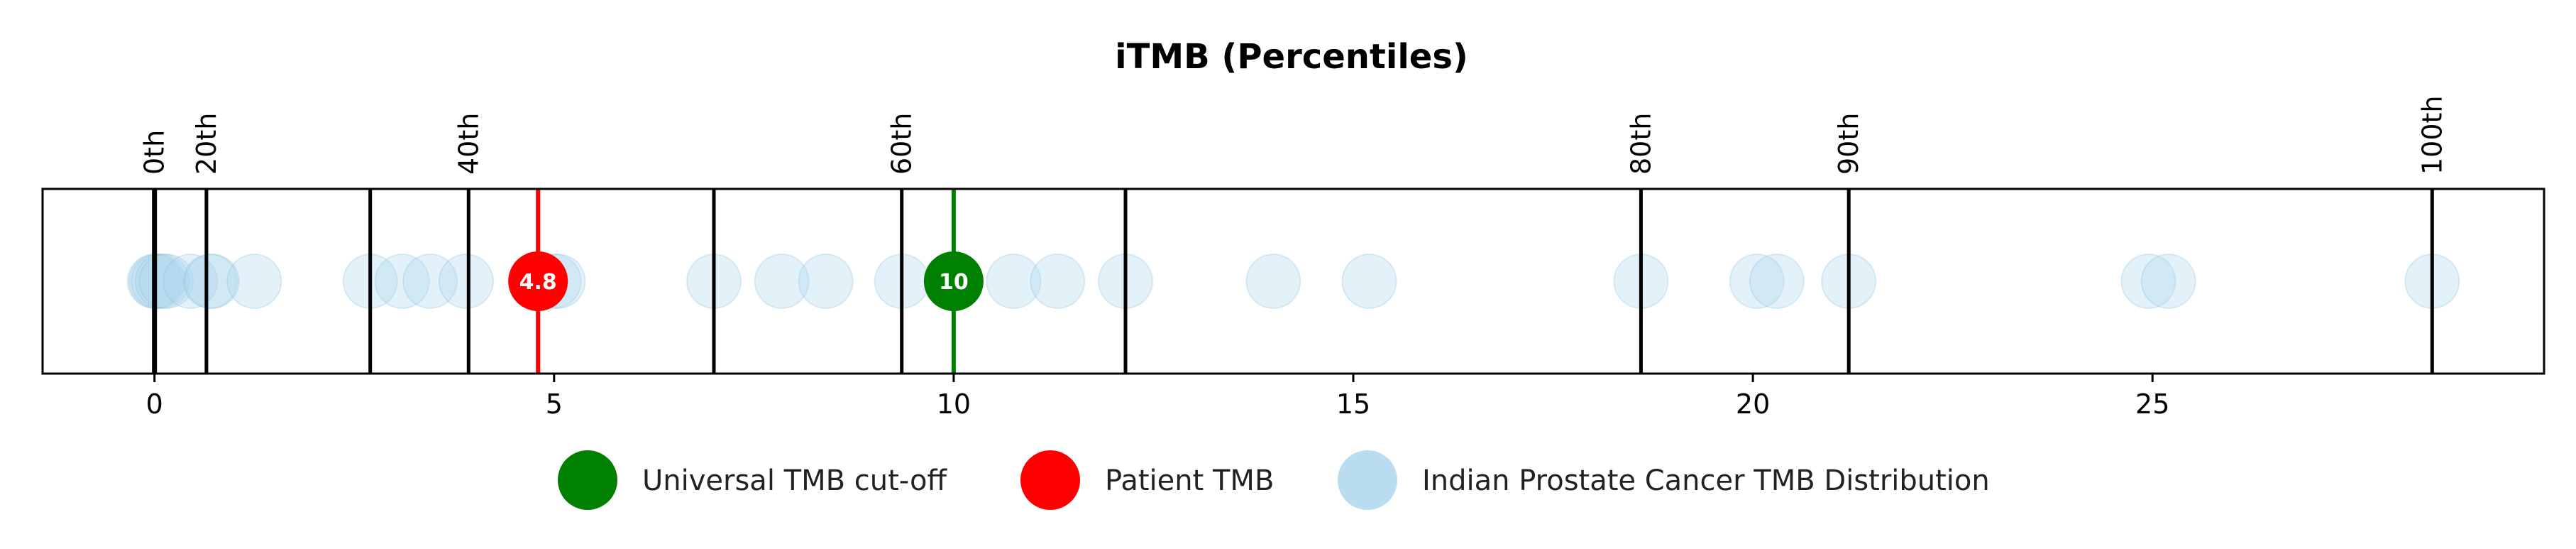  I want to click on percentile-label: 60th, so click(902, 144).